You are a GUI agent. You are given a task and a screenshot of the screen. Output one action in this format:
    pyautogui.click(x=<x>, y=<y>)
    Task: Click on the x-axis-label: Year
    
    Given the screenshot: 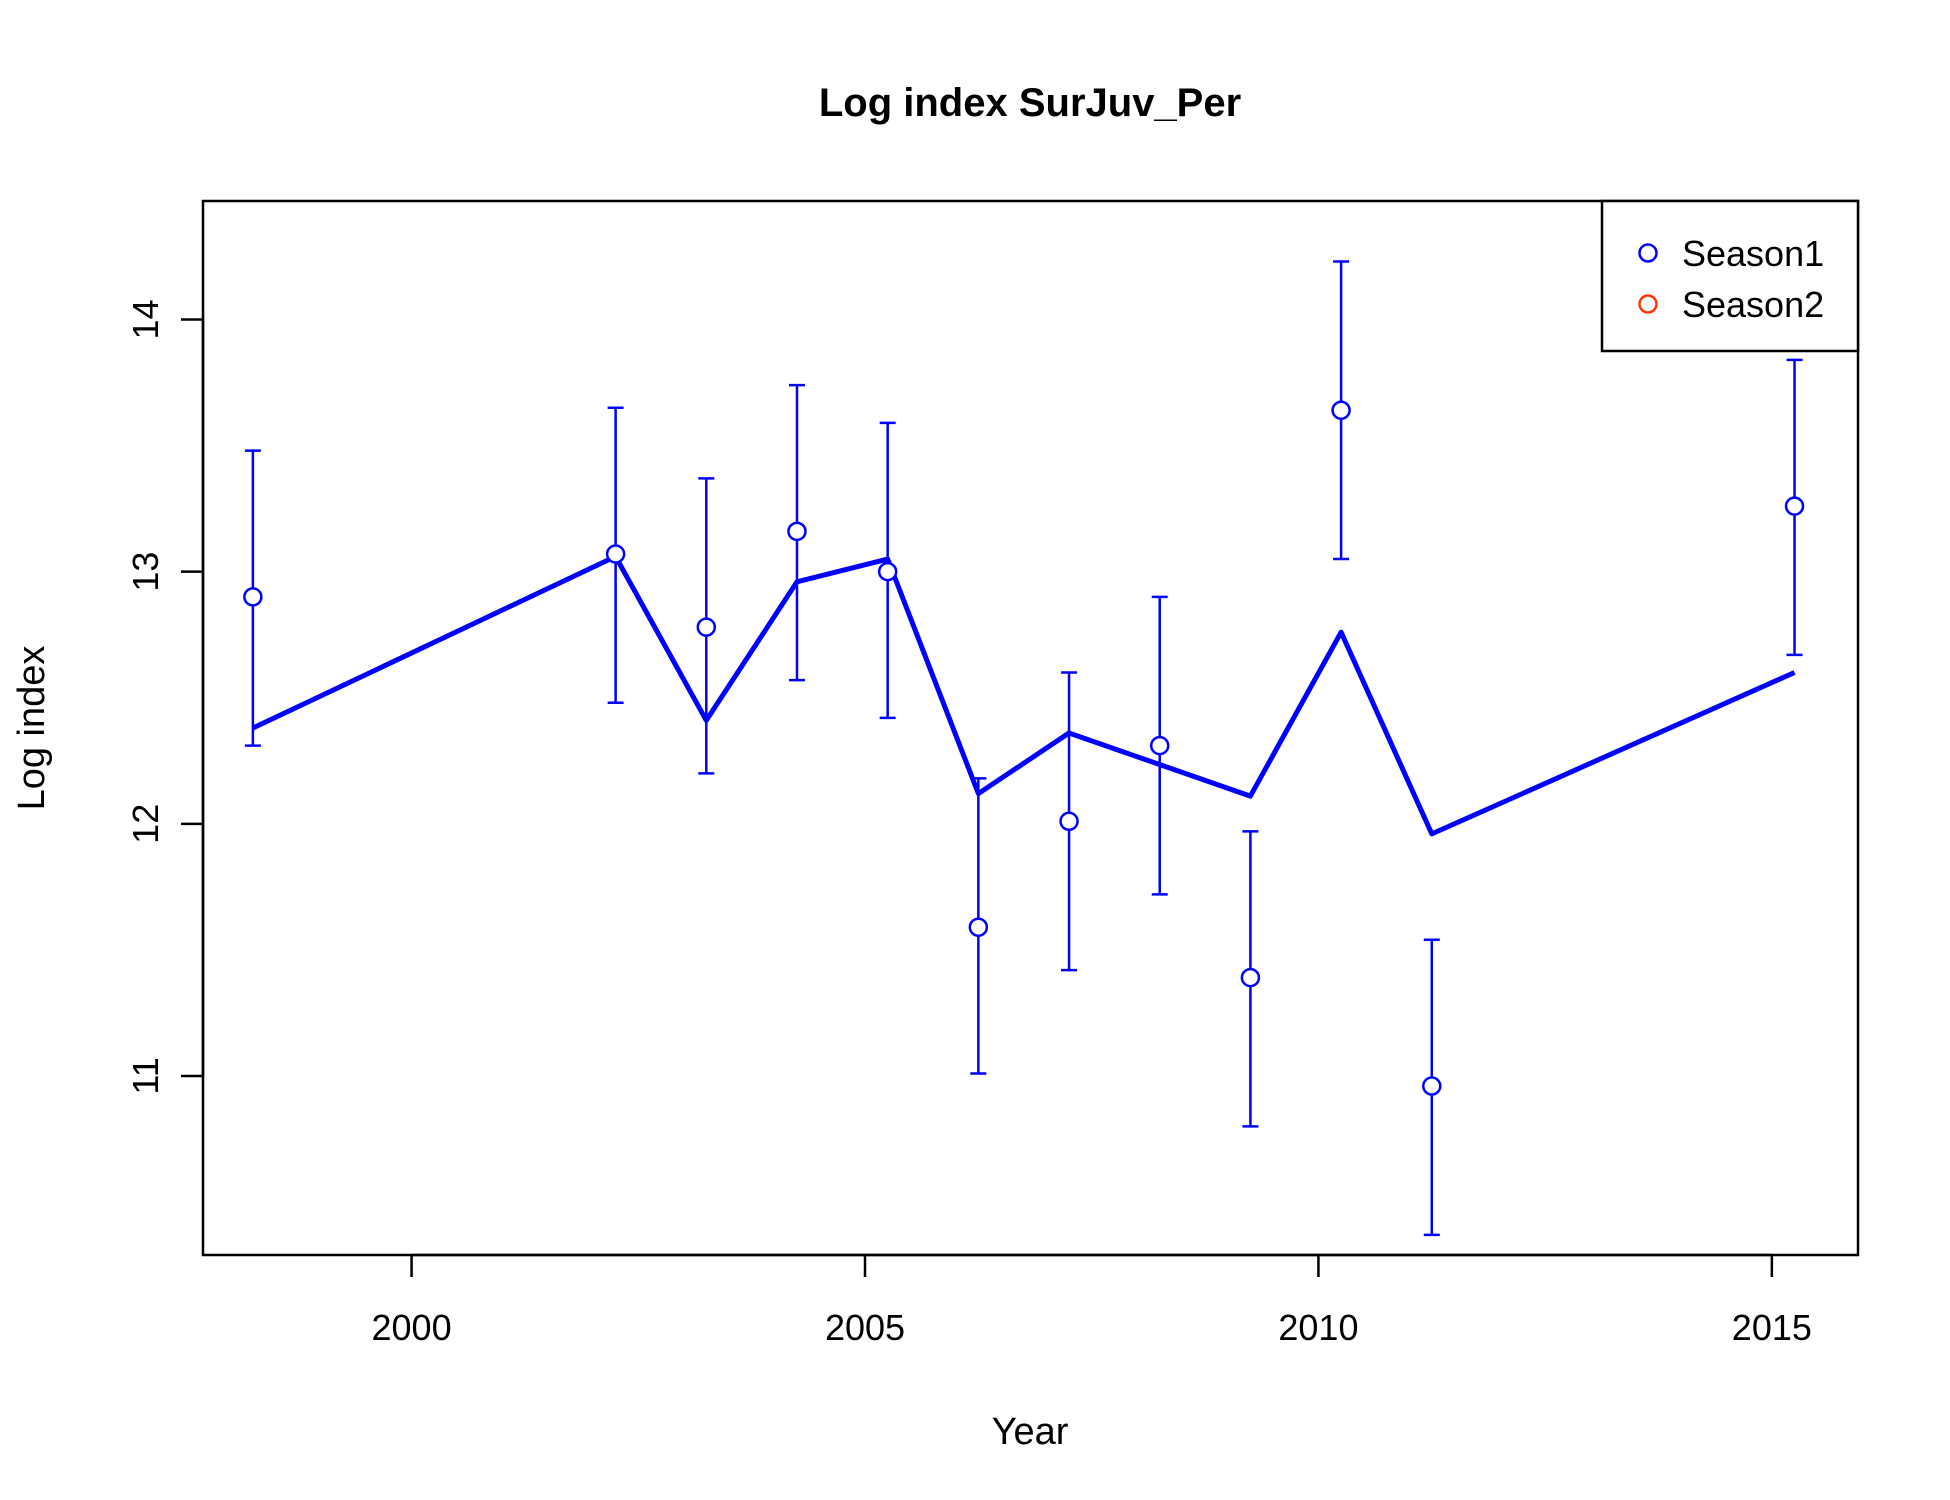 What is the action you would take?
    pyautogui.click(x=1030, y=1432)
    